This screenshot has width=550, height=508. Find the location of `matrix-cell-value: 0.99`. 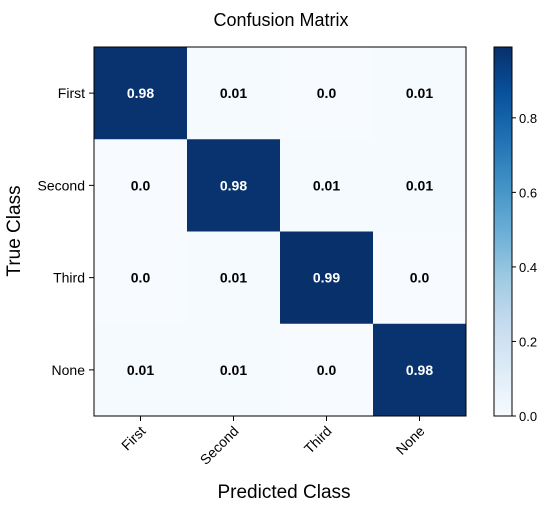

matrix-cell-value: 0.99 is located at coordinates (326, 278).